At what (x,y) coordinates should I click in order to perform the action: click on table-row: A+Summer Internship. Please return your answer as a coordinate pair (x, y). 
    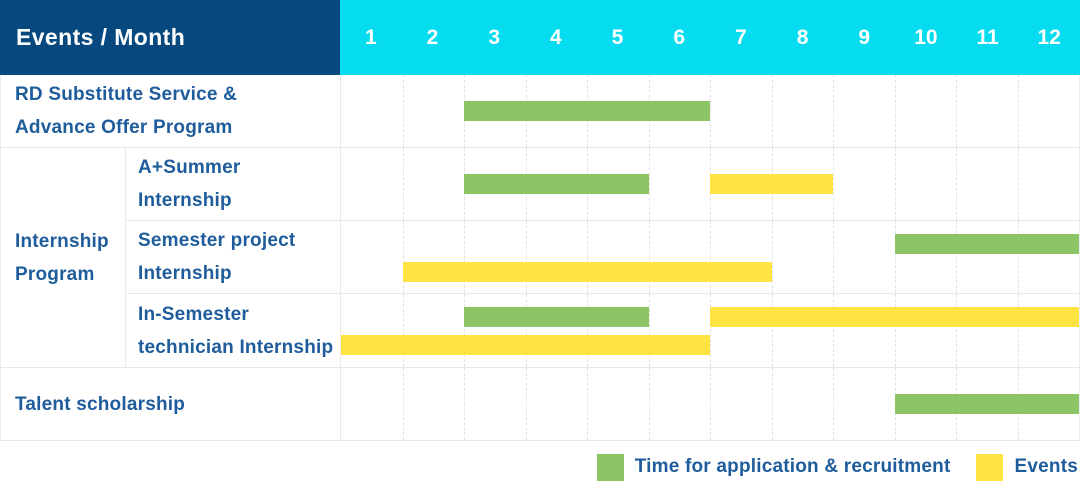
    Looking at the image, I should click on (602, 184).